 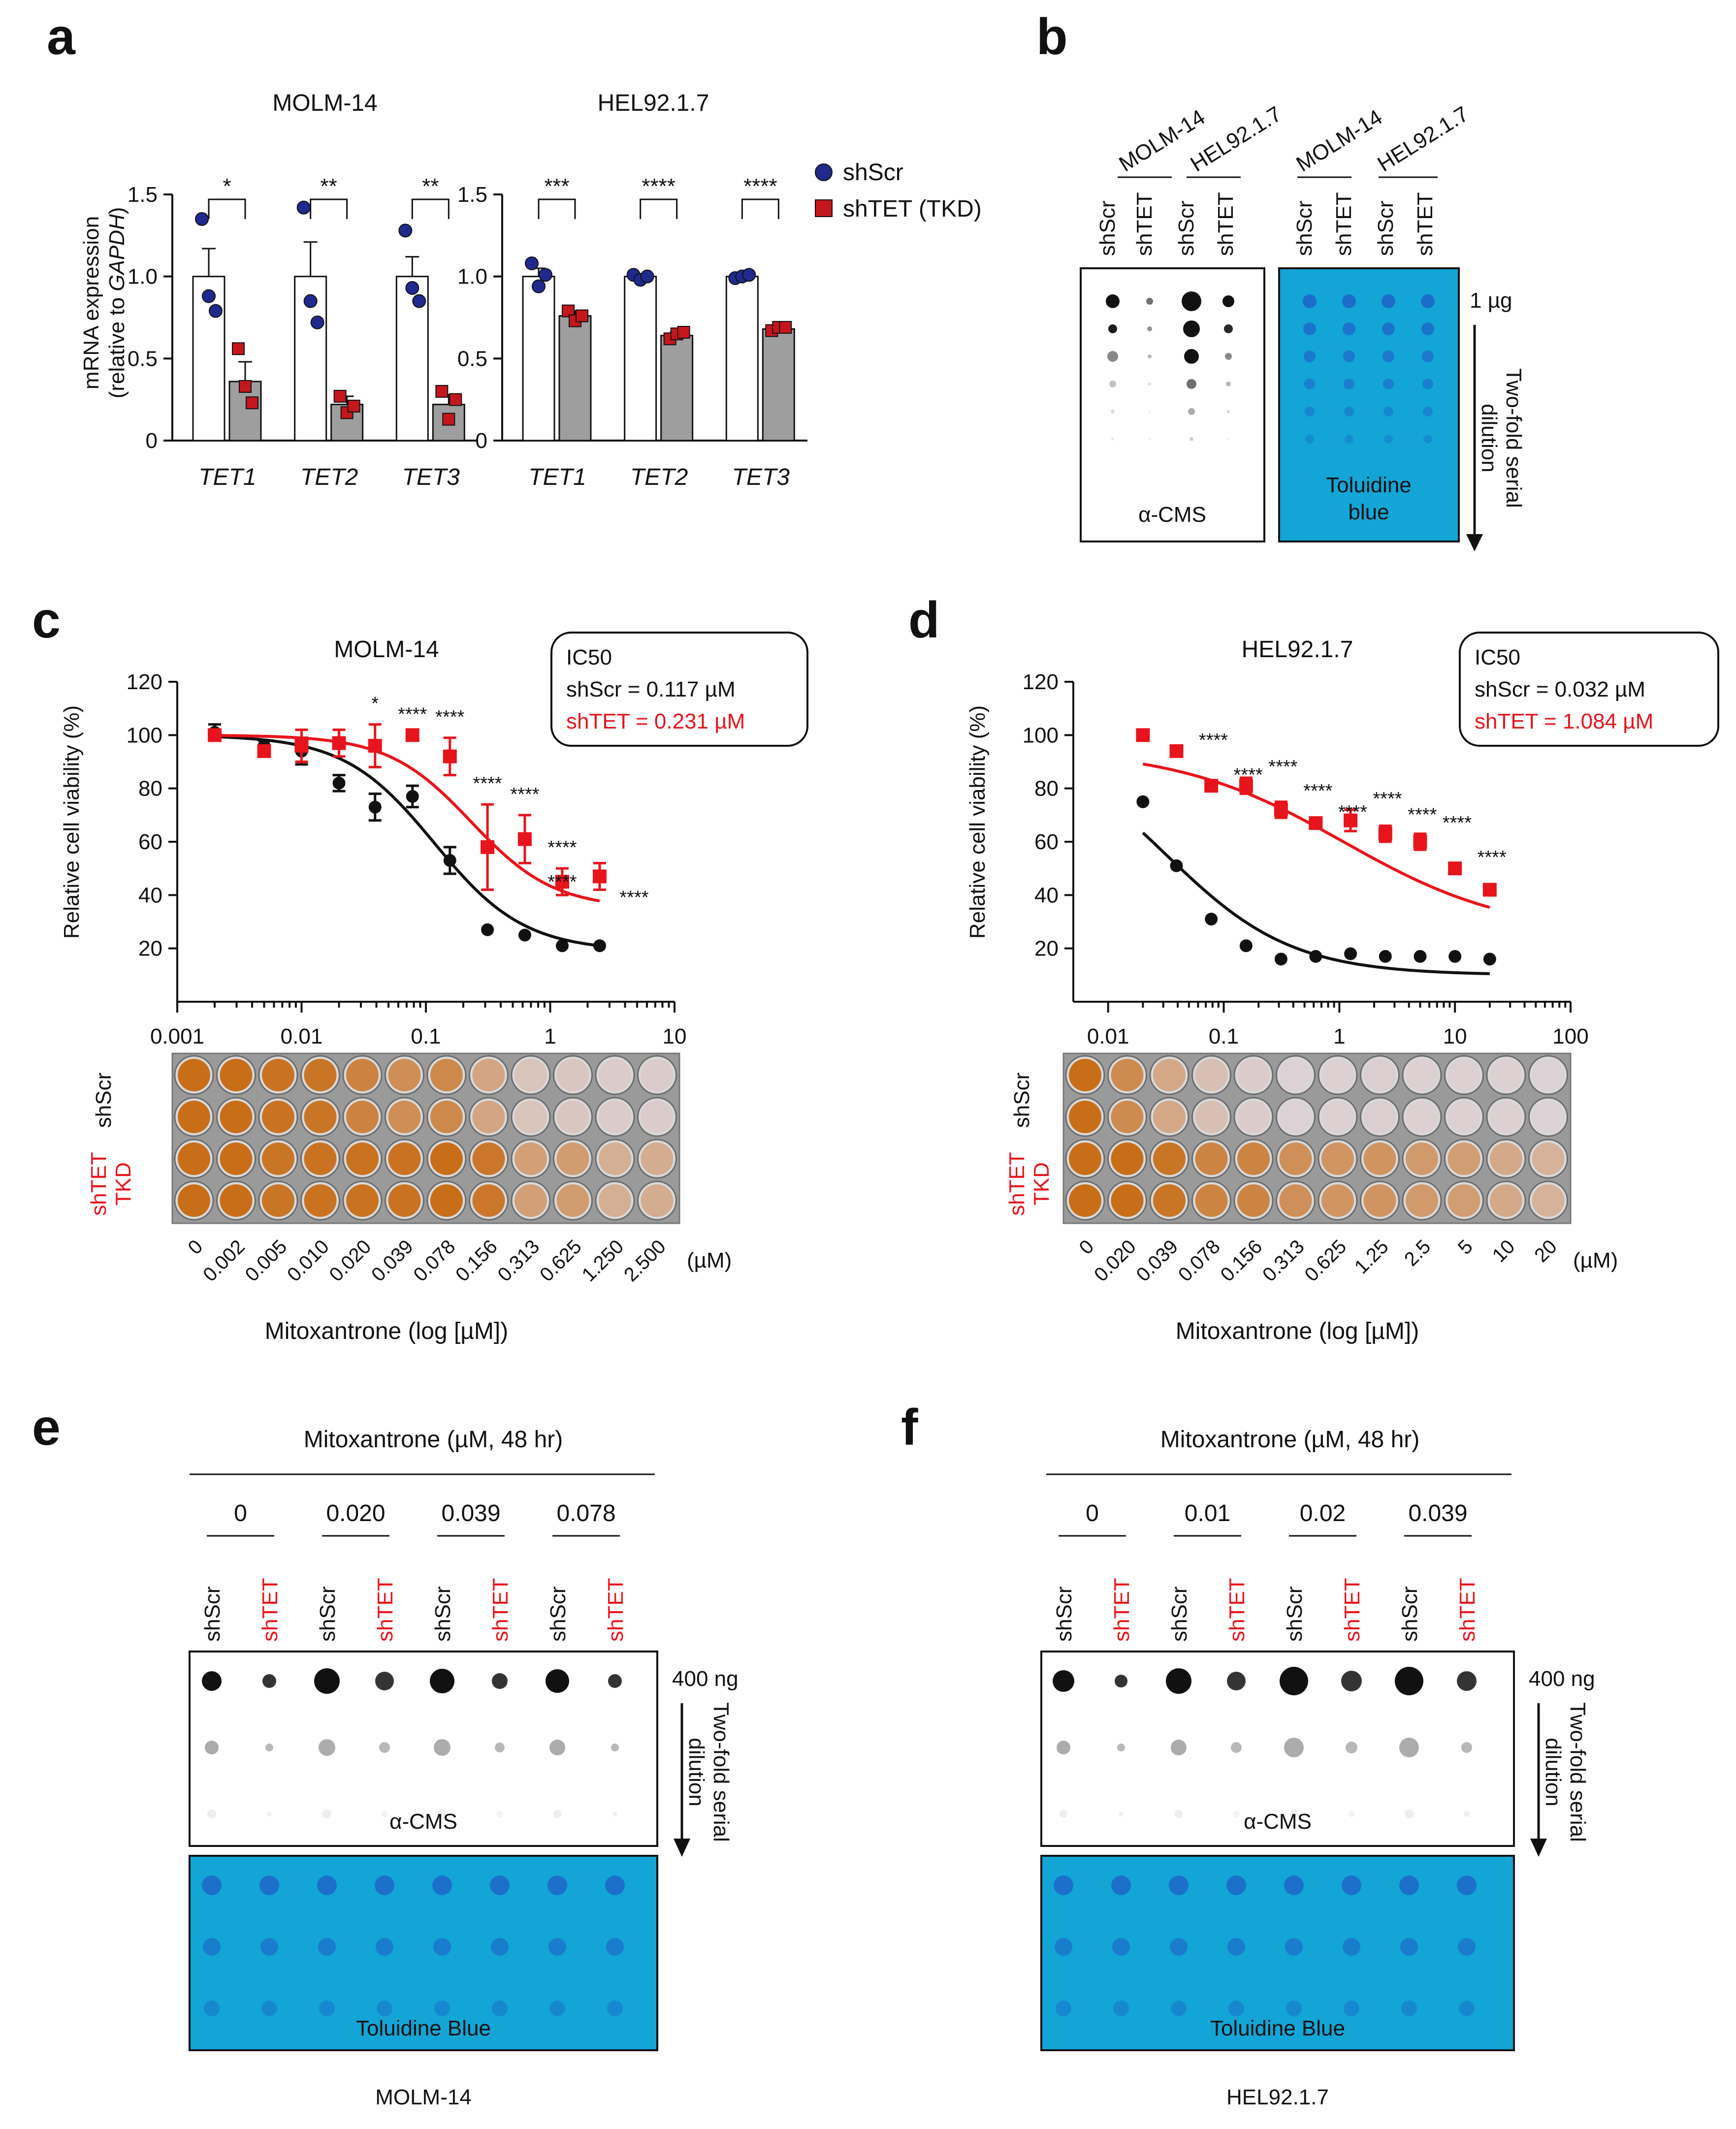 What do you see at coordinates (1179, 1614) in the screenshot?
I see `f-lane-scr: shScr` at bounding box center [1179, 1614].